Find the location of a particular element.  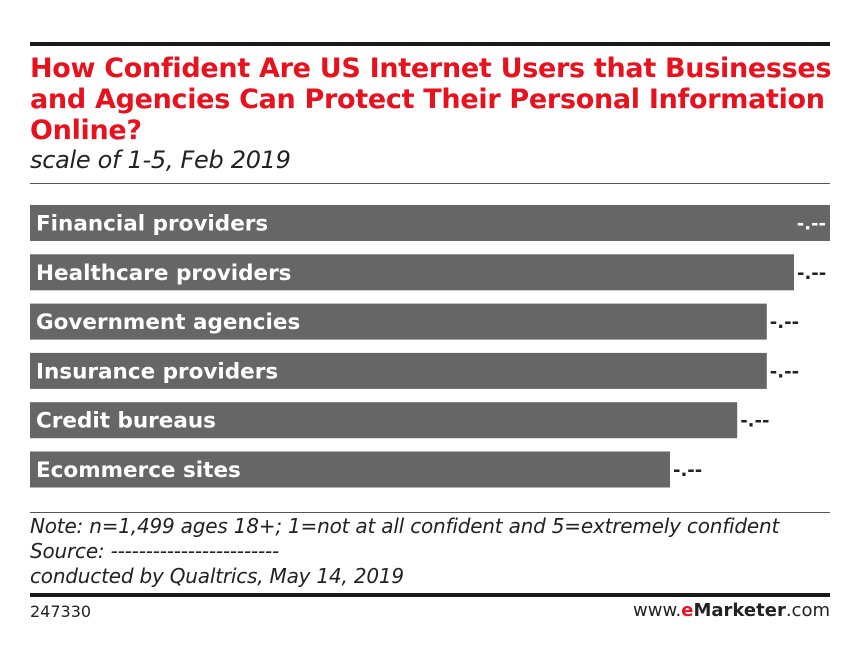

brand-e: e is located at coordinates (687, 610).